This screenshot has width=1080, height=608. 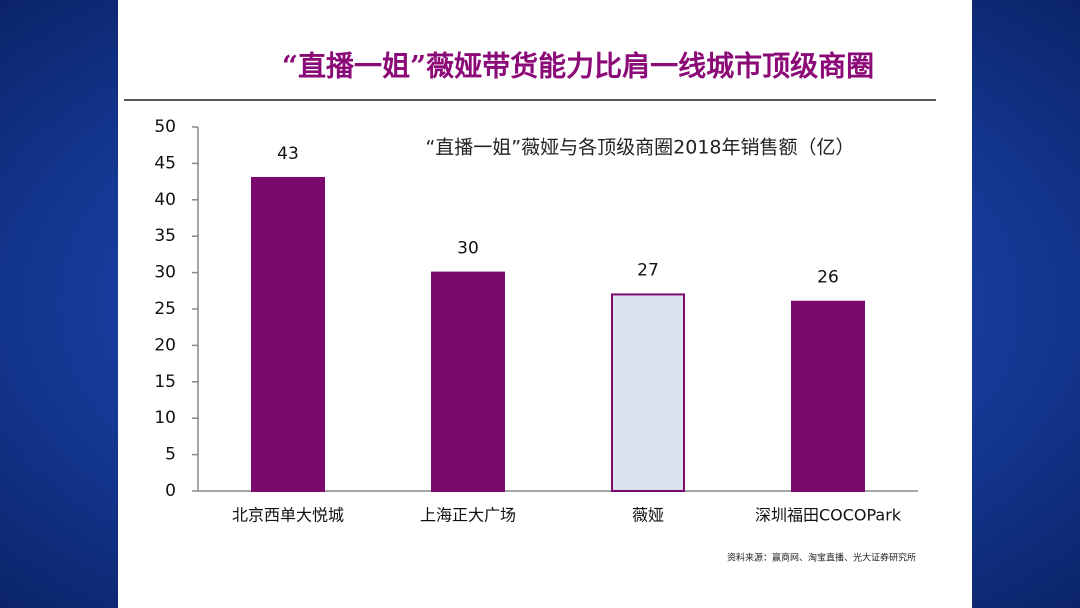 I want to click on y-tick-label: 5, so click(x=170, y=455).